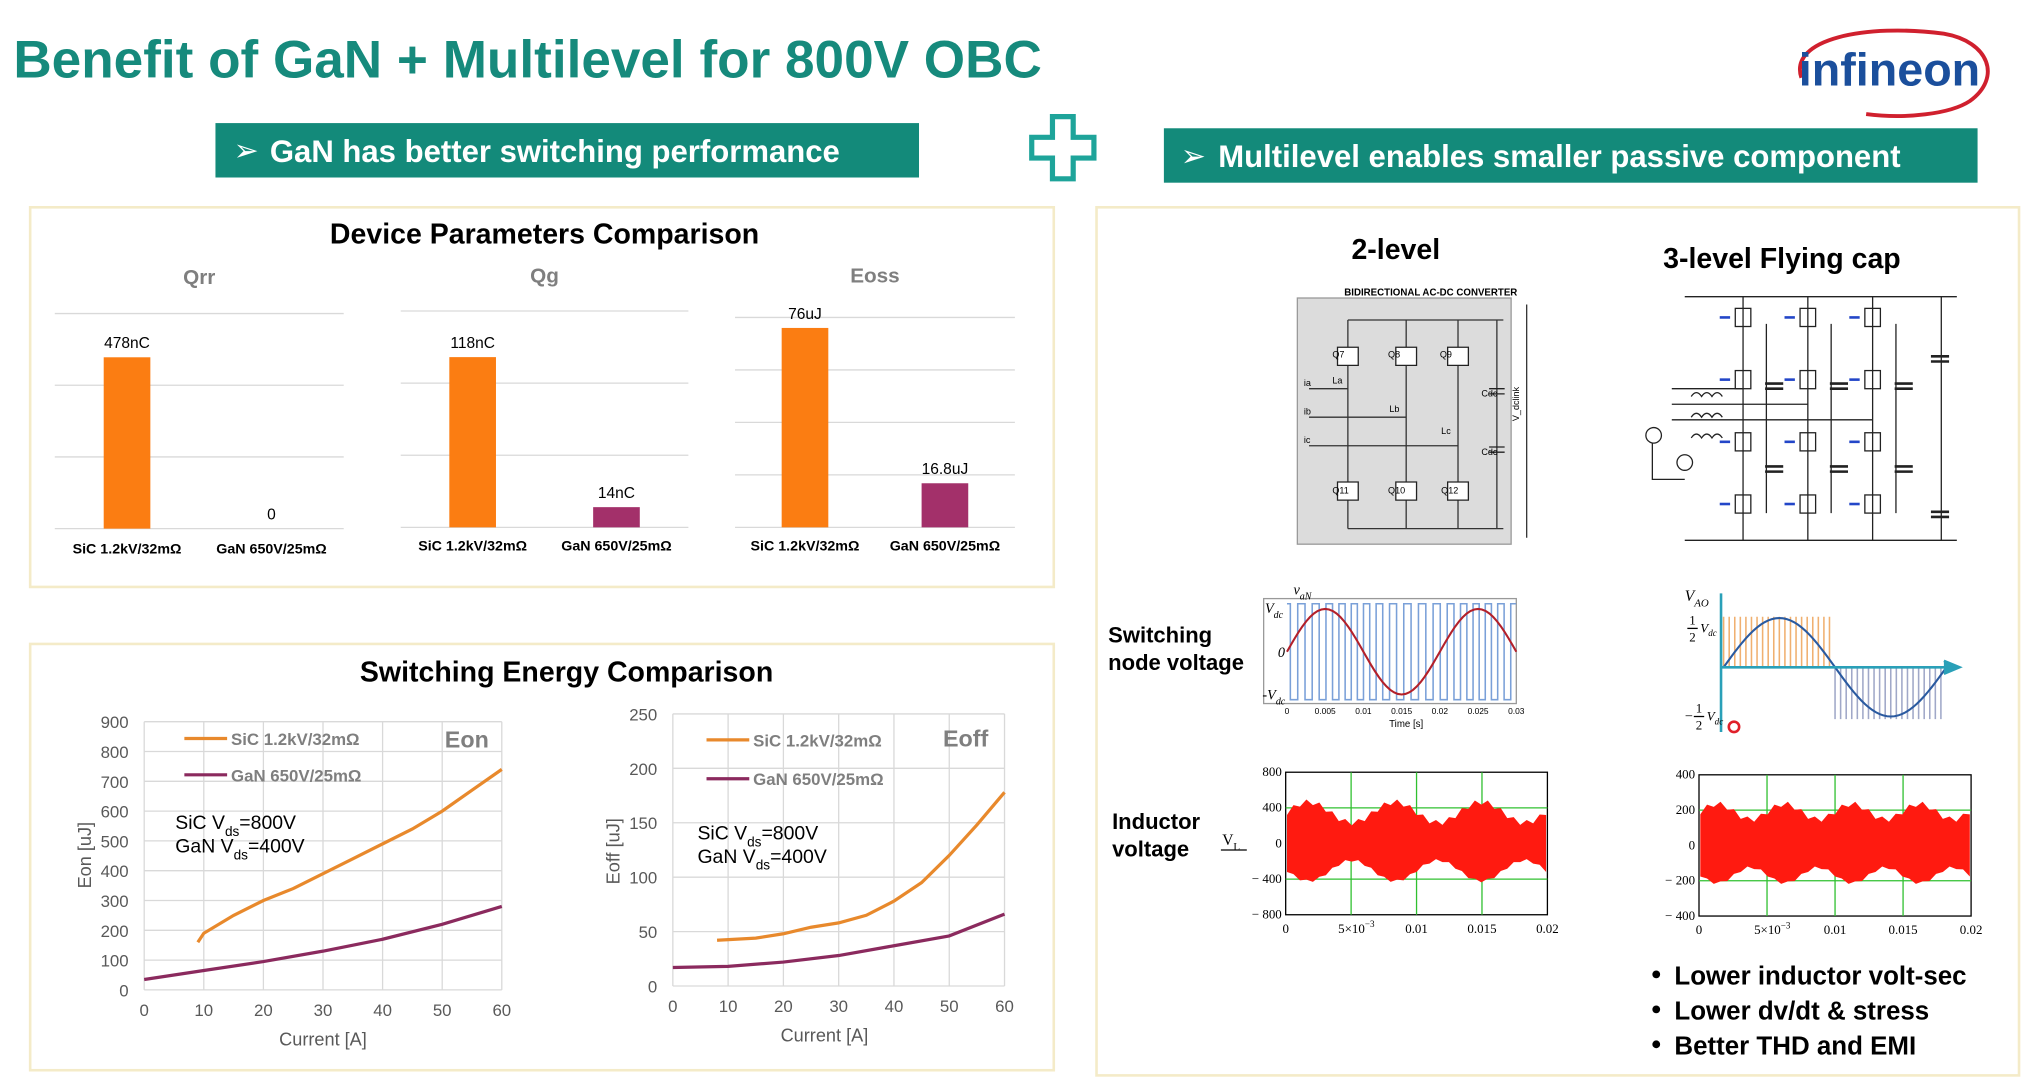  Describe the element at coordinates (875, 275) in the screenshot. I see `chart-title: Eoss` at that location.